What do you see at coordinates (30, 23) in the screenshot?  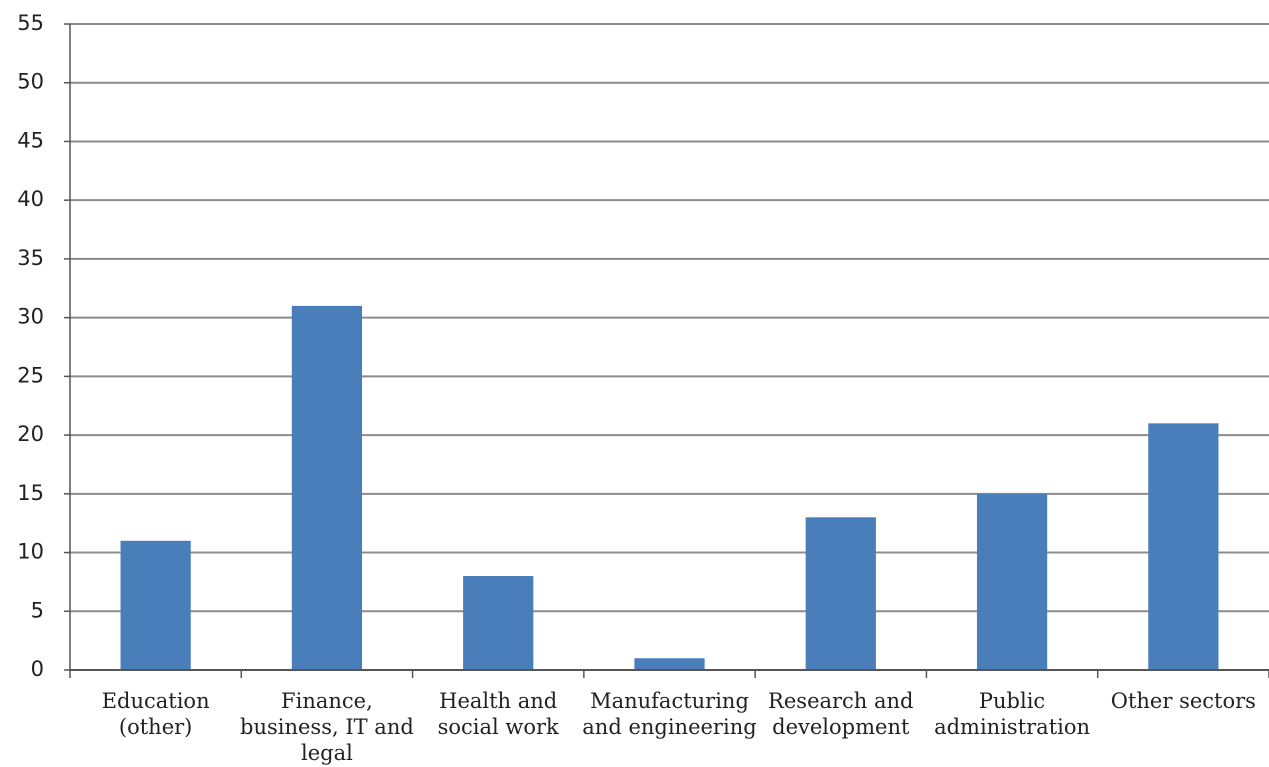 I see `y-tick-label: 55` at bounding box center [30, 23].